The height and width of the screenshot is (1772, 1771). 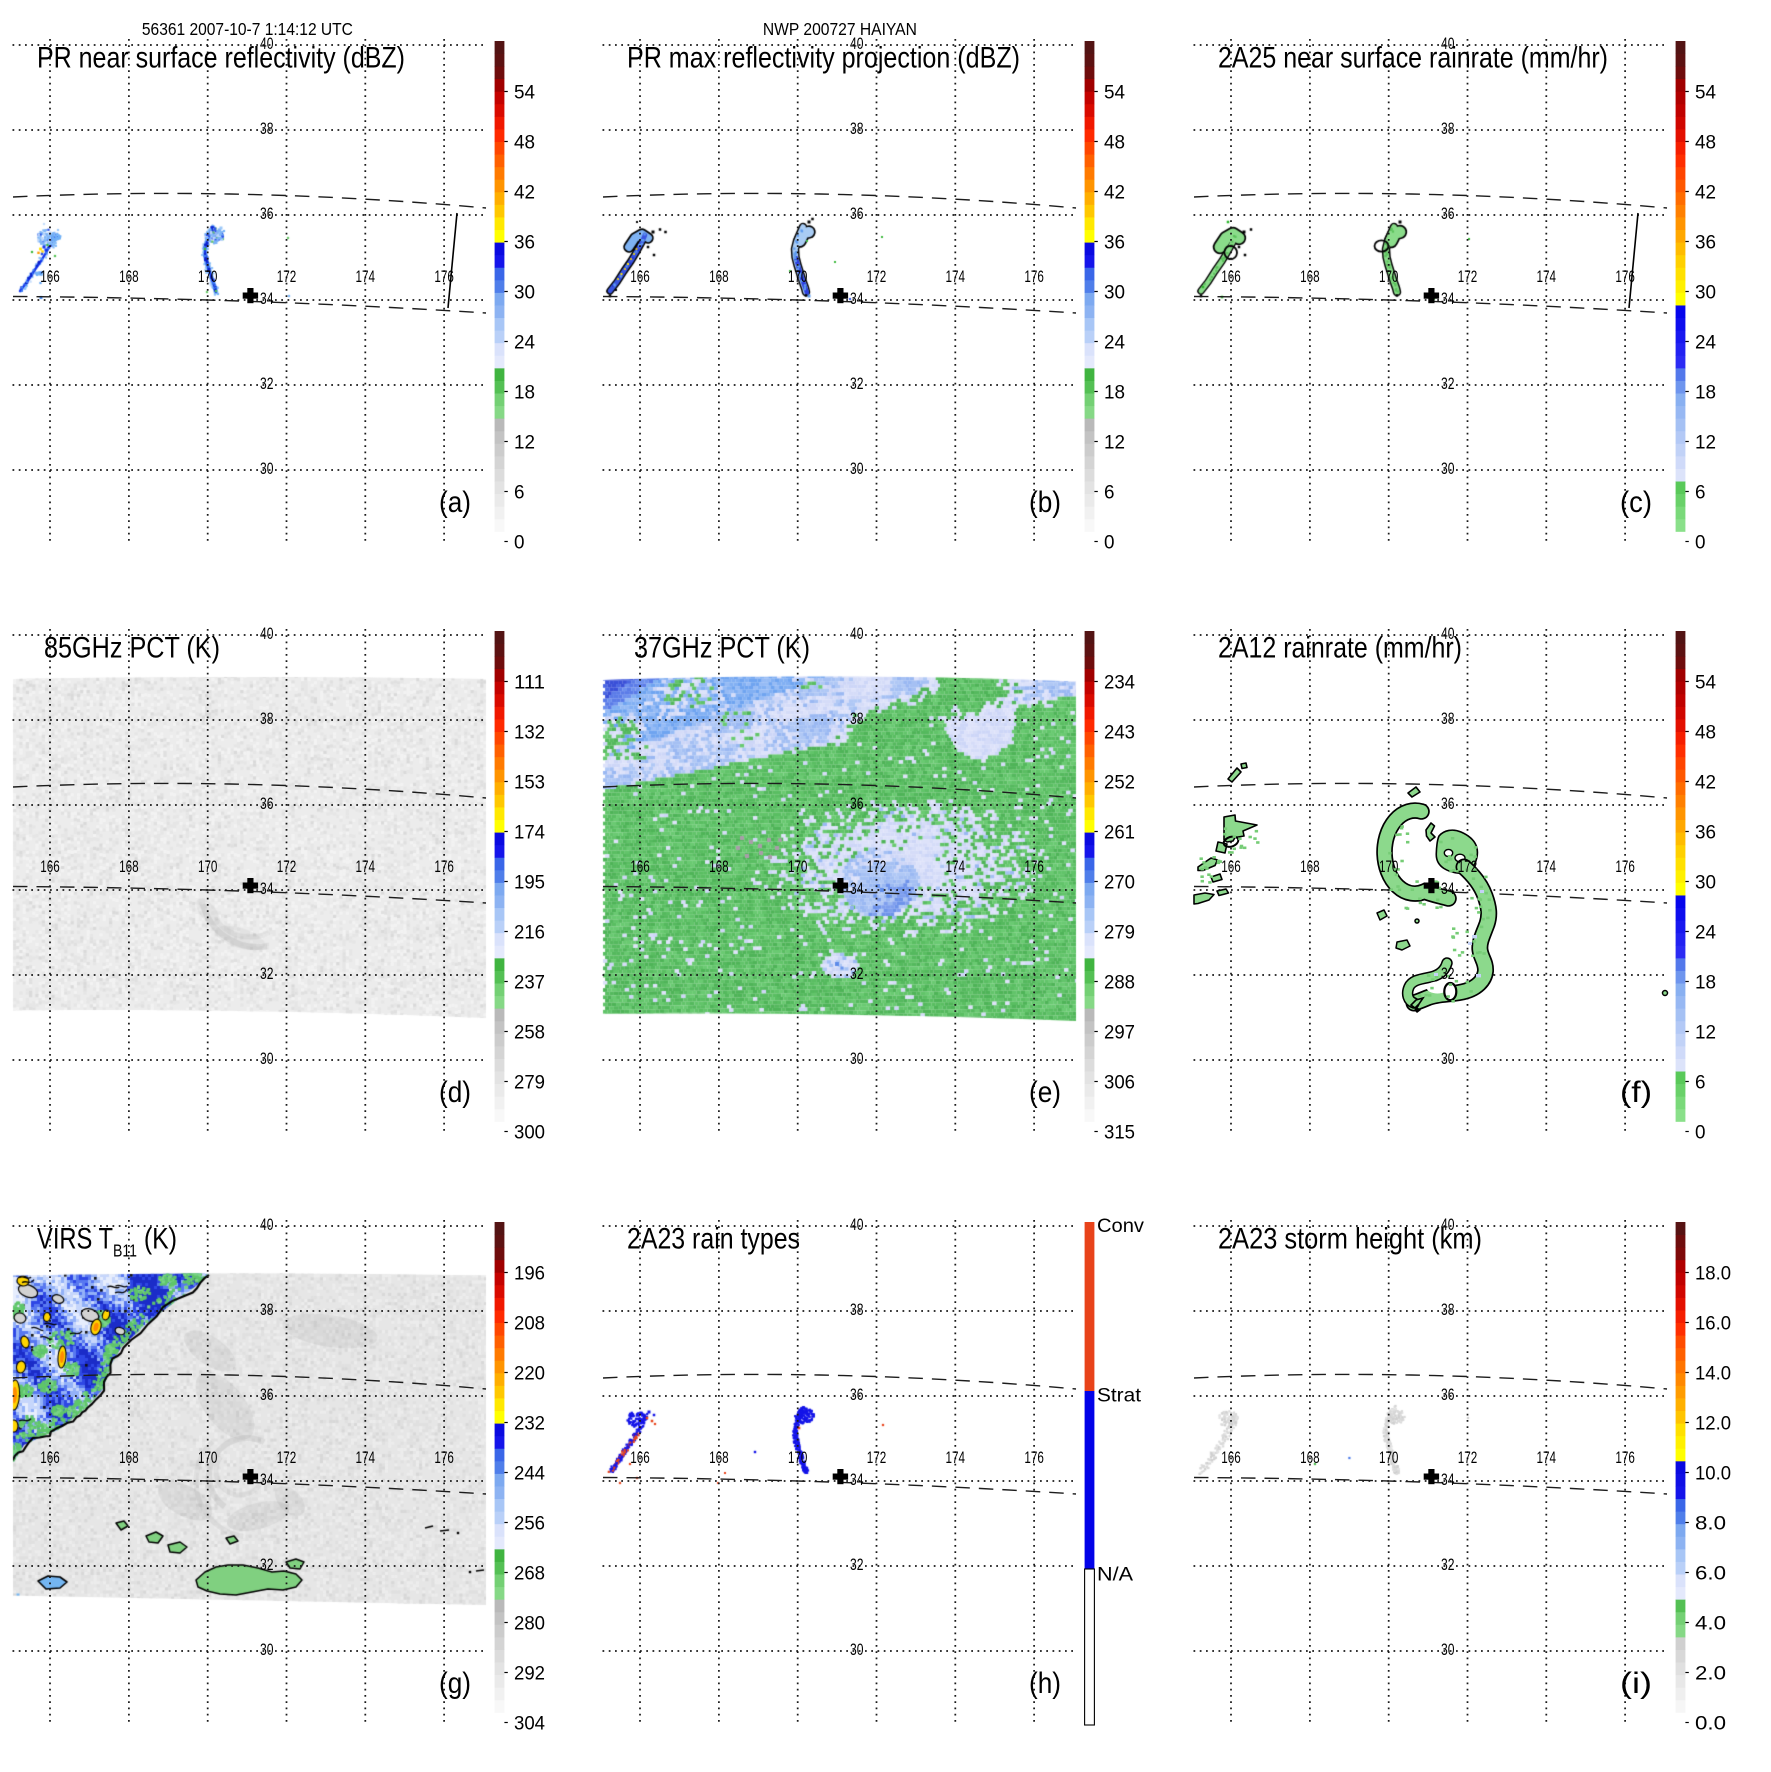 I want to click on svg-text: 6.0, so click(x=1710, y=1574).